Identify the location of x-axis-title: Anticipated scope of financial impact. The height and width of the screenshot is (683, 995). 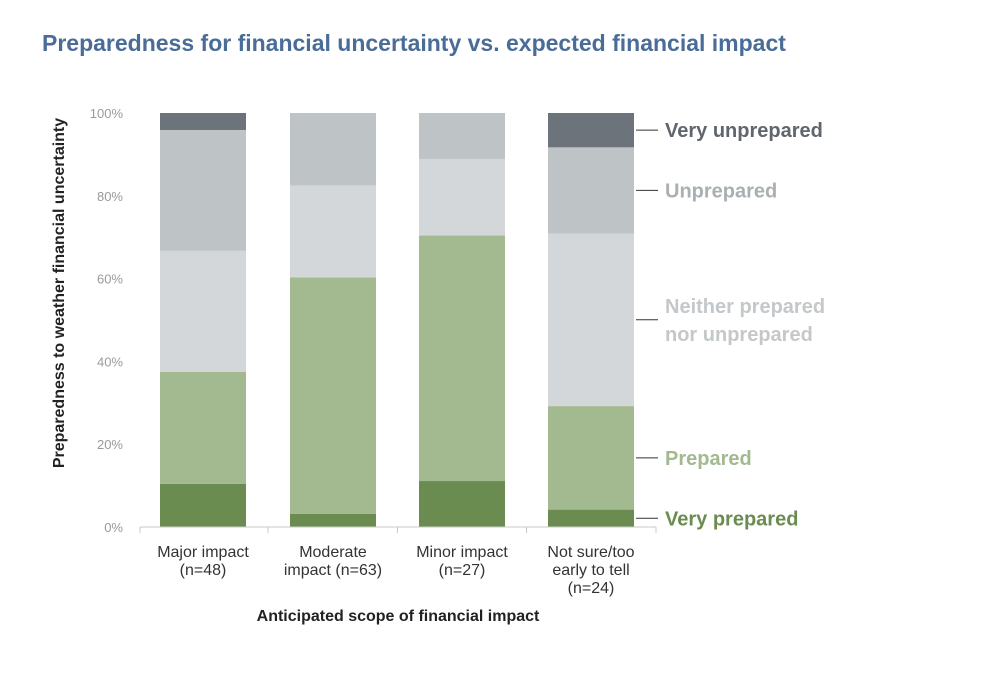
(398, 616).